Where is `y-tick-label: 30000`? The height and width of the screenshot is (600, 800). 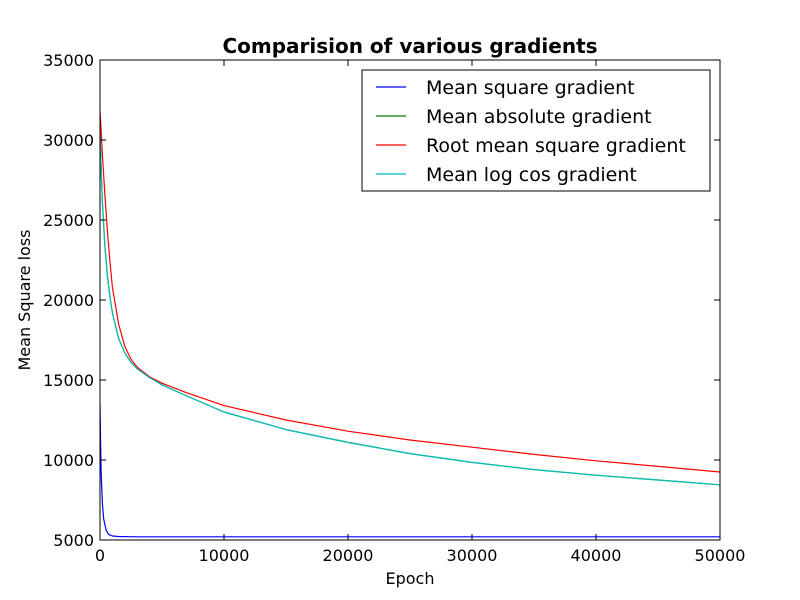
y-tick-label: 30000 is located at coordinates (68, 140).